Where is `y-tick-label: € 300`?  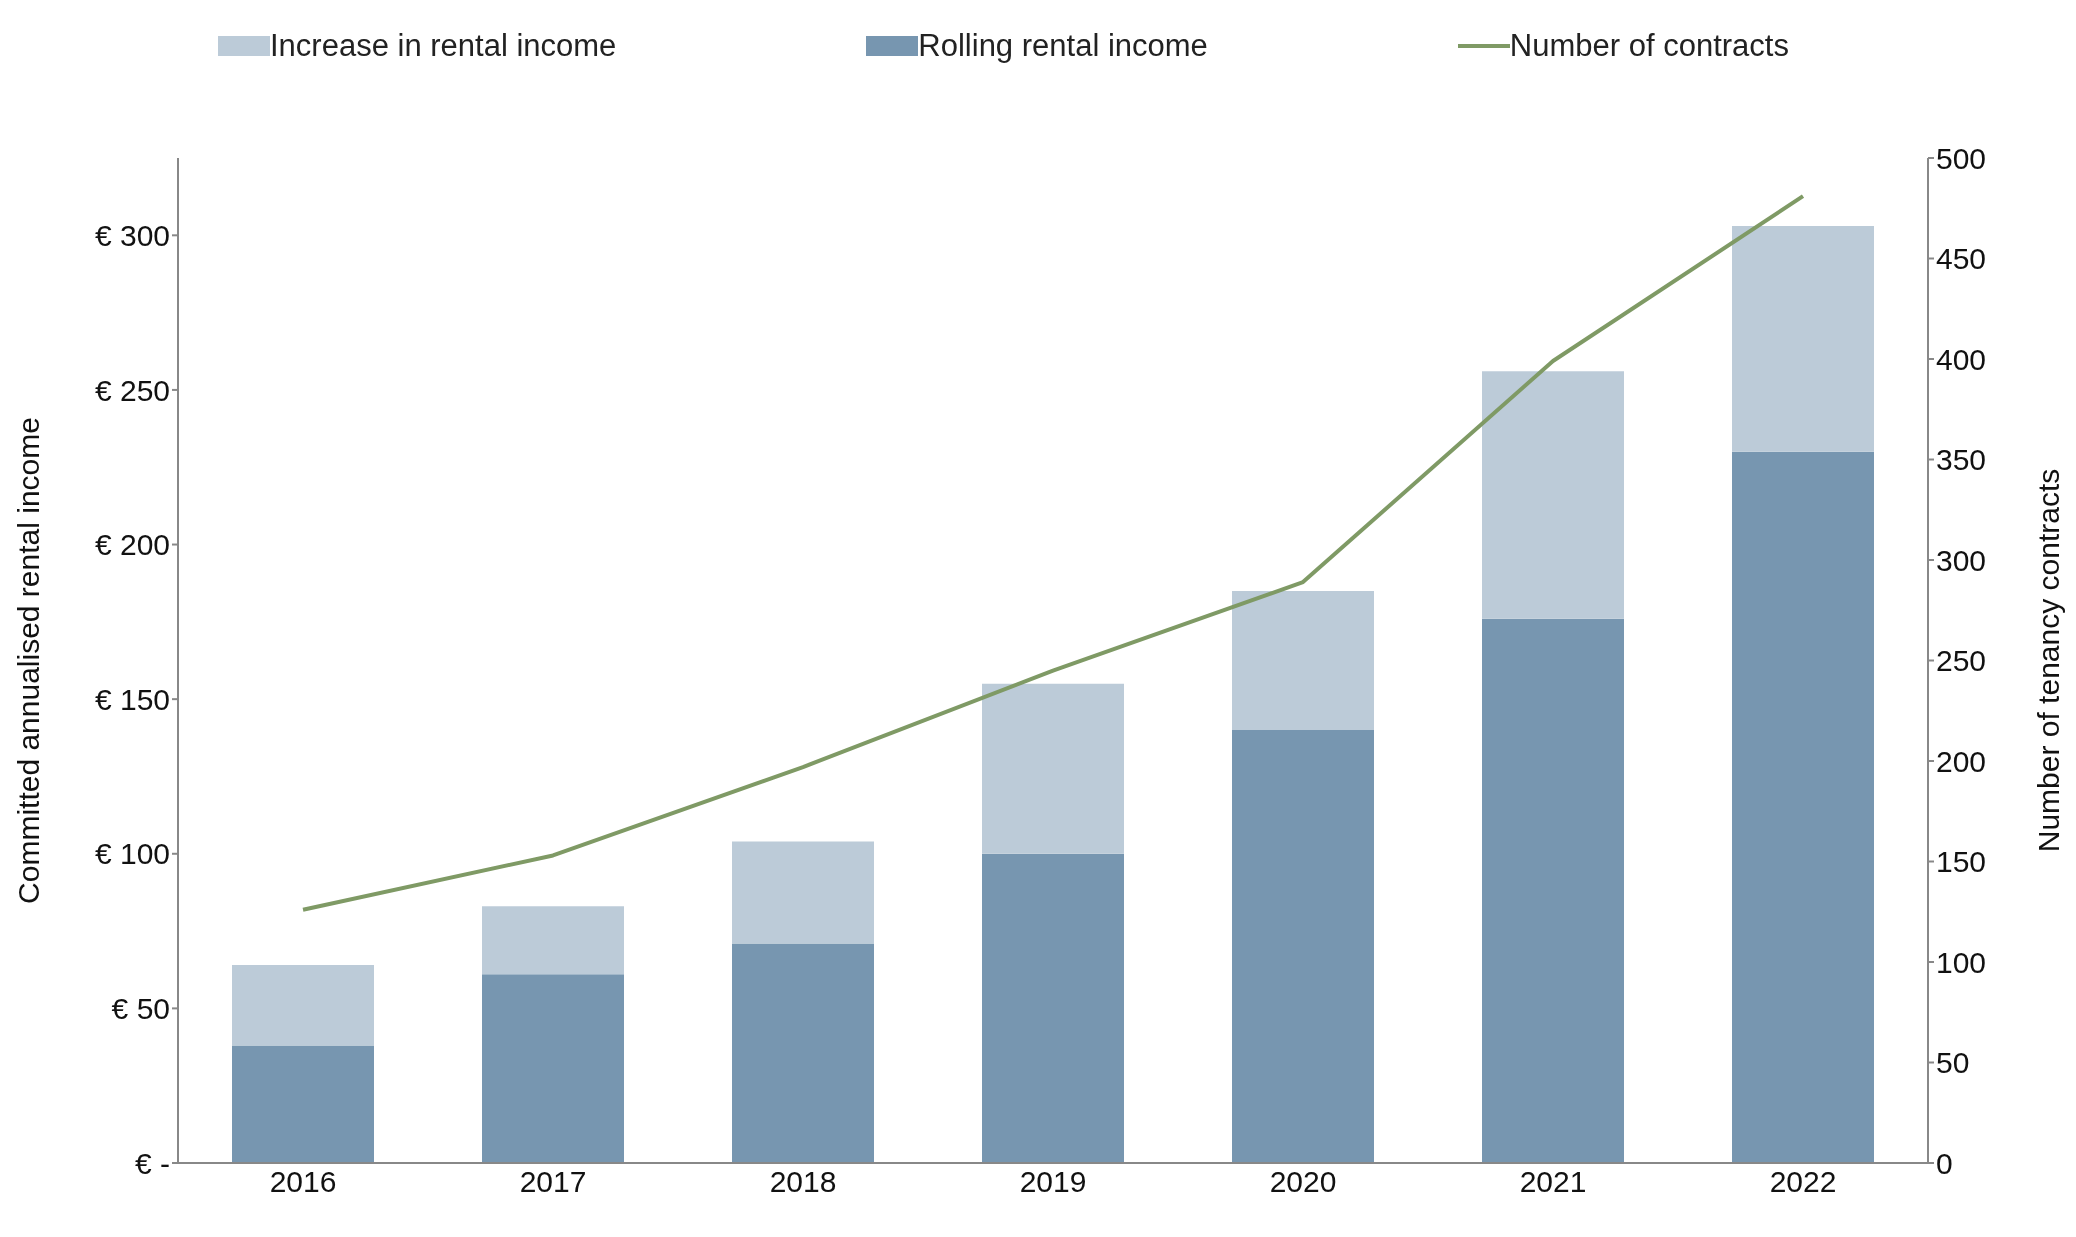
y-tick-label: € 300 is located at coordinates (132, 235).